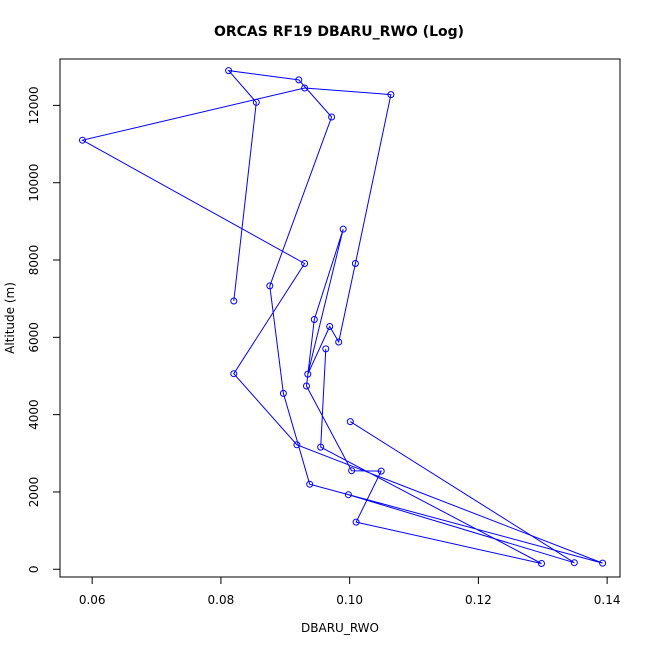 Image resolution: width=650 pixels, height=650 pixels. I want to click on y-tick-label: 6000, so click(34, 337).